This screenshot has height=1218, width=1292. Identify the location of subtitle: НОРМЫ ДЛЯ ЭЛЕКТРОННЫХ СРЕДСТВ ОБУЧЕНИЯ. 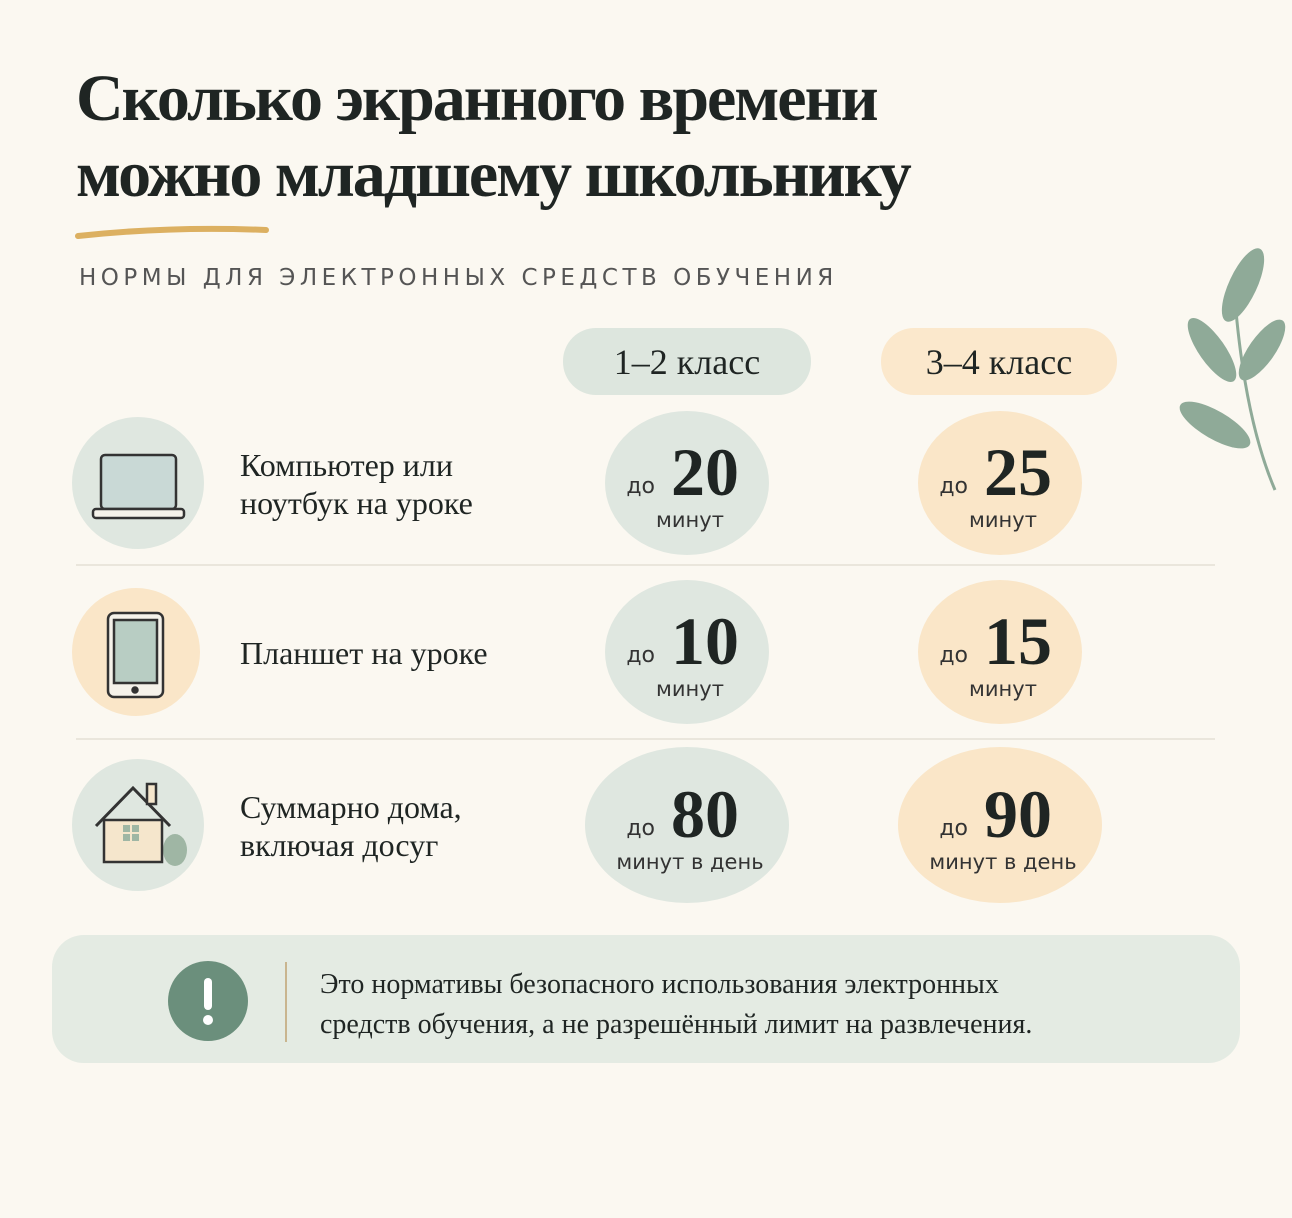
(458, 278).